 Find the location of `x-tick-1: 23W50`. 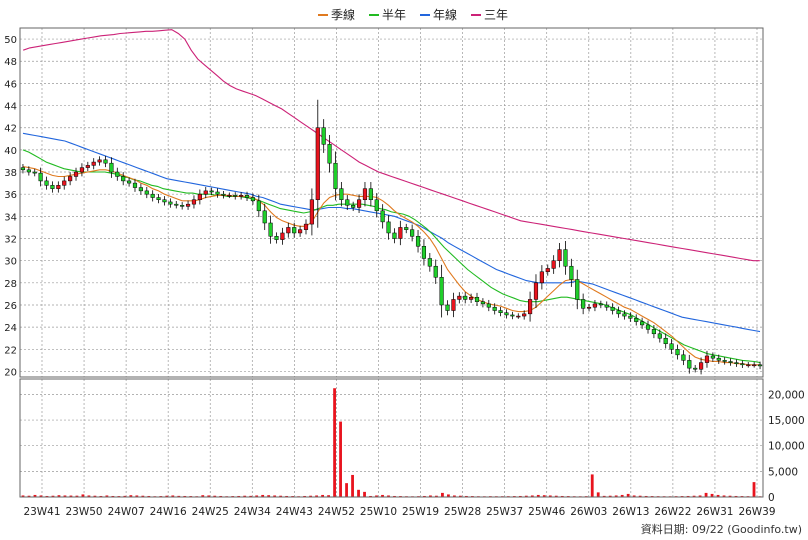

x-tick-1: 23W50 is located at coordinates (84, 512).